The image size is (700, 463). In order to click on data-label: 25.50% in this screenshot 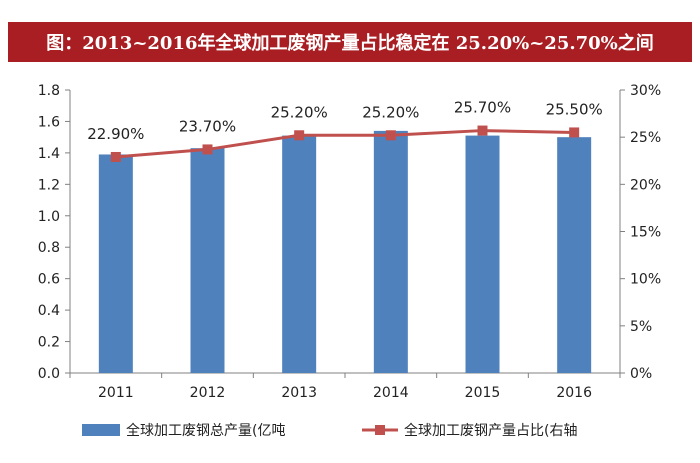, I will do `click(574, 109)`.